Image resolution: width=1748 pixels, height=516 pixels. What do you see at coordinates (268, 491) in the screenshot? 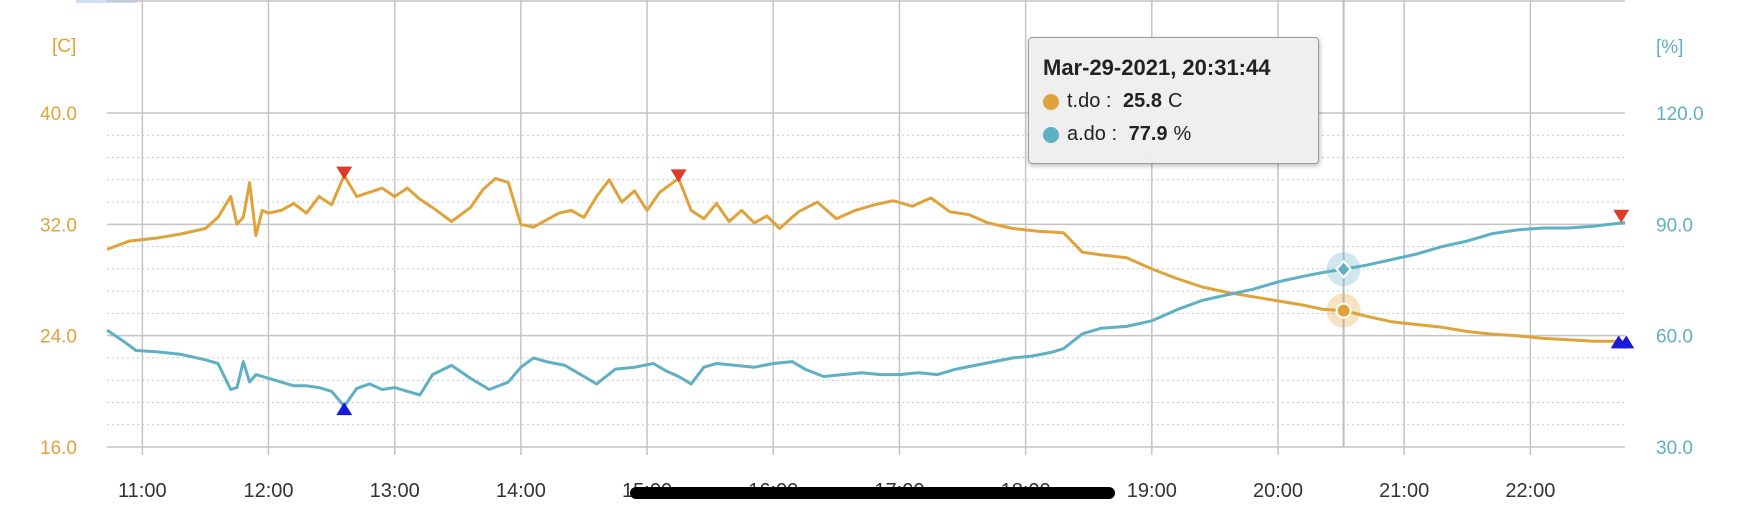
I see `x-tick-label: 12:00` at bounding box center [268, 491].